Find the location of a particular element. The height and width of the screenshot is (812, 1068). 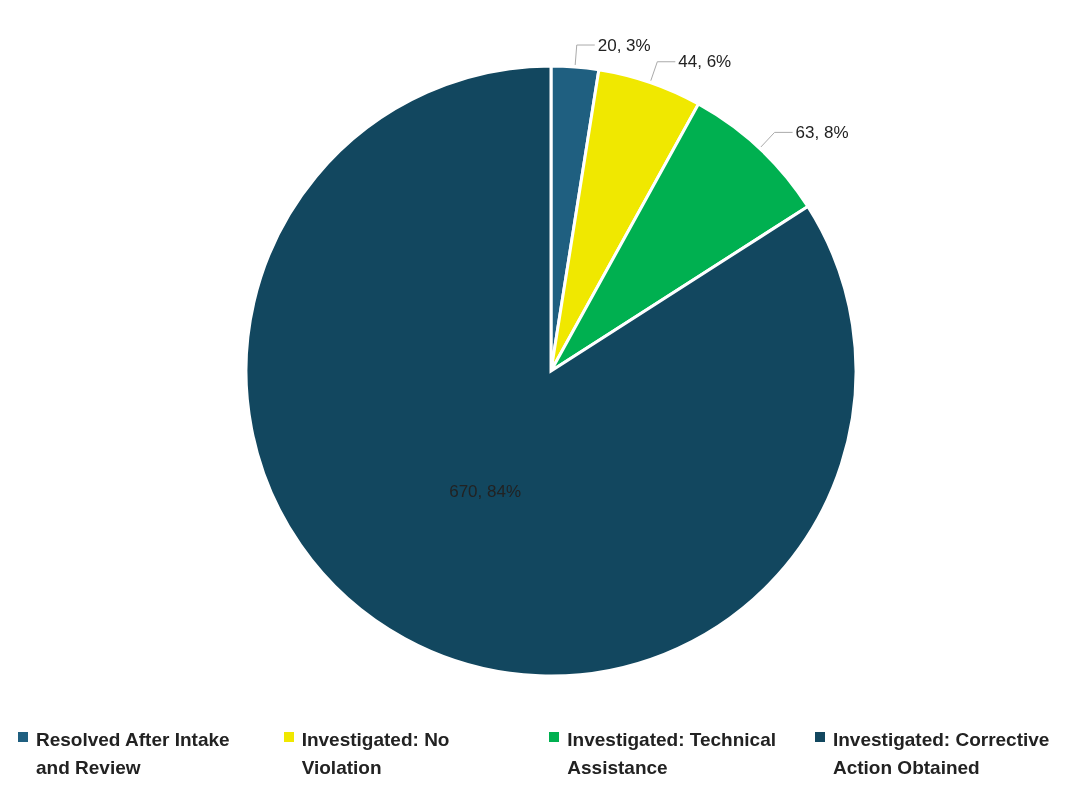

legend-label: Investigated: Technical Assistance is located at coordinates (672, 754).